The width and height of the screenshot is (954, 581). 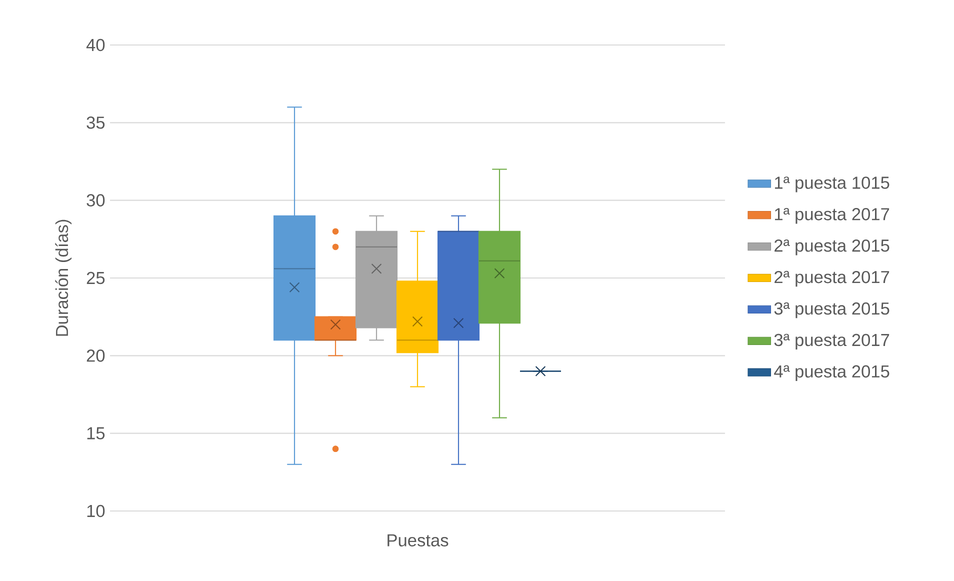 What do you see at coordinates (95, 278) in the screenshot?
I see `y-tick-label: 25` at bounding box center [95, 278].